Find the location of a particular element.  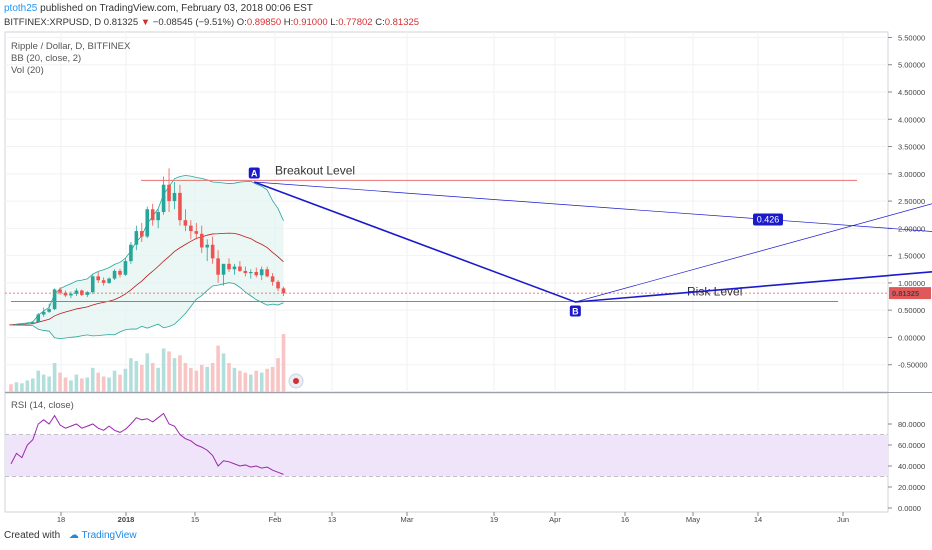

rsi-tick-label: 60.0000 is located at coordinates (911, 445).